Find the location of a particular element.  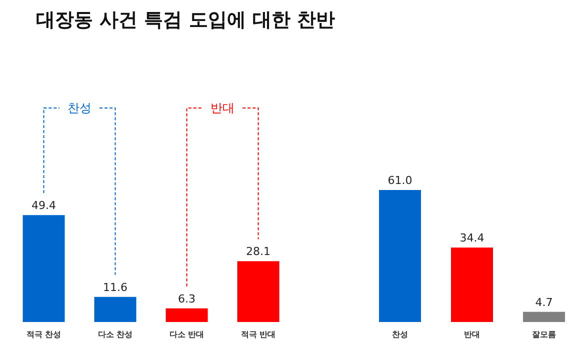

data-label: 61.0 is located at coordinates (400, 180).